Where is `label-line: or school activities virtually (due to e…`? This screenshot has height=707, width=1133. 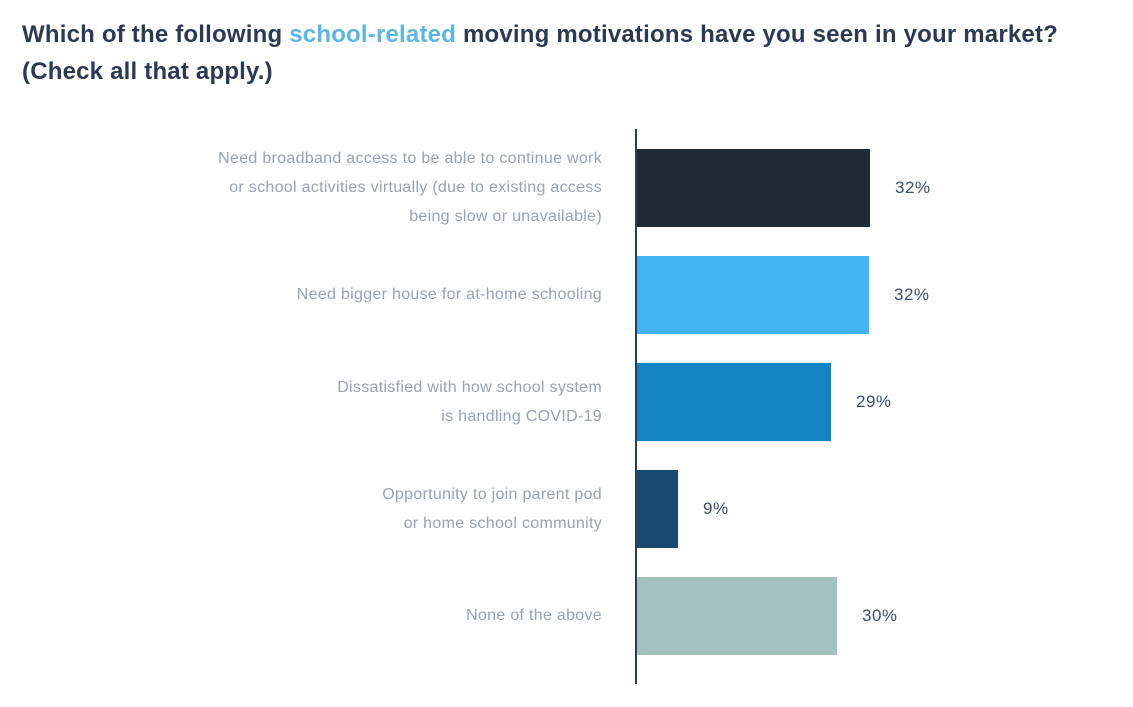
label-line: or school activities virtually (due to e… is located at coordinates (415, 187).